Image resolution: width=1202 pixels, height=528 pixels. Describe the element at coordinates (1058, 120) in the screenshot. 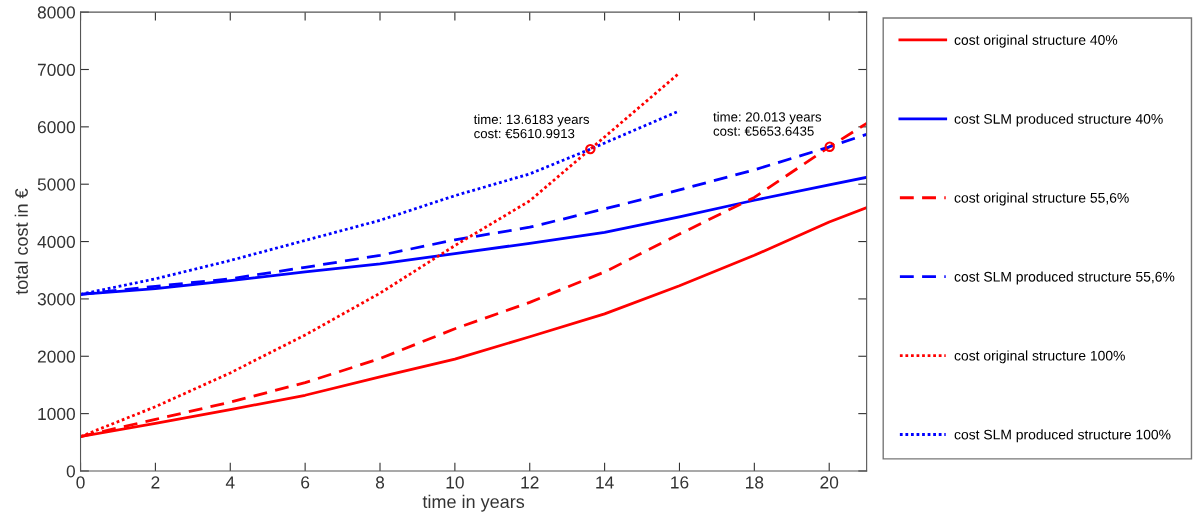

I see `legend-label: cost SLM produced structure 40%` at that location.